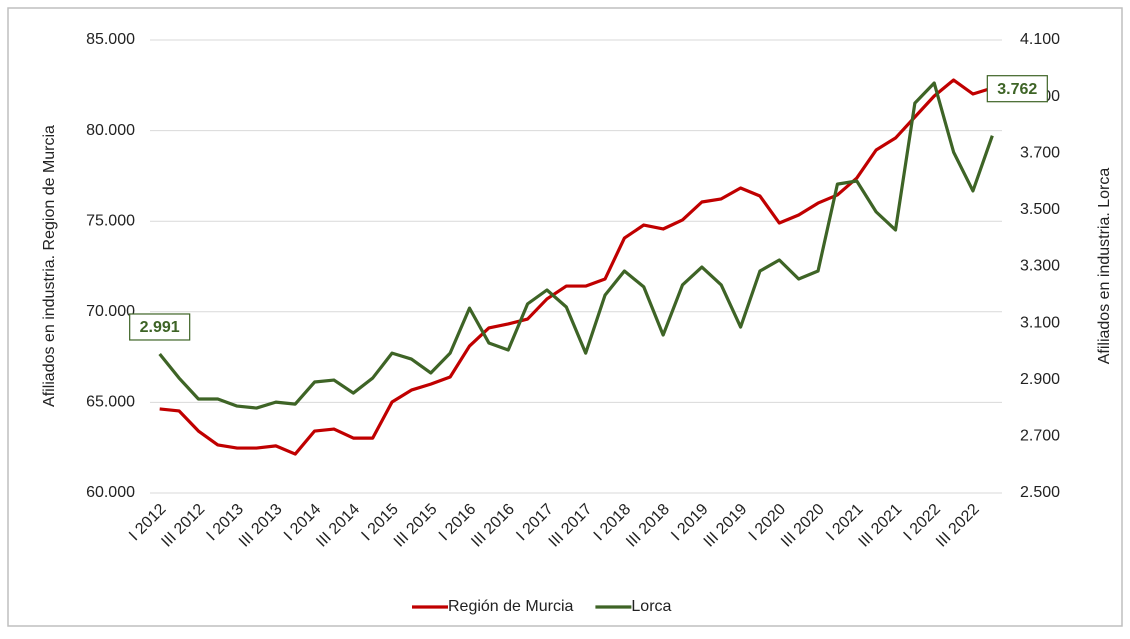 This screenshot has height=639, width=1130. I want to click on y-tick-label: 75.000, so click(110, 220).